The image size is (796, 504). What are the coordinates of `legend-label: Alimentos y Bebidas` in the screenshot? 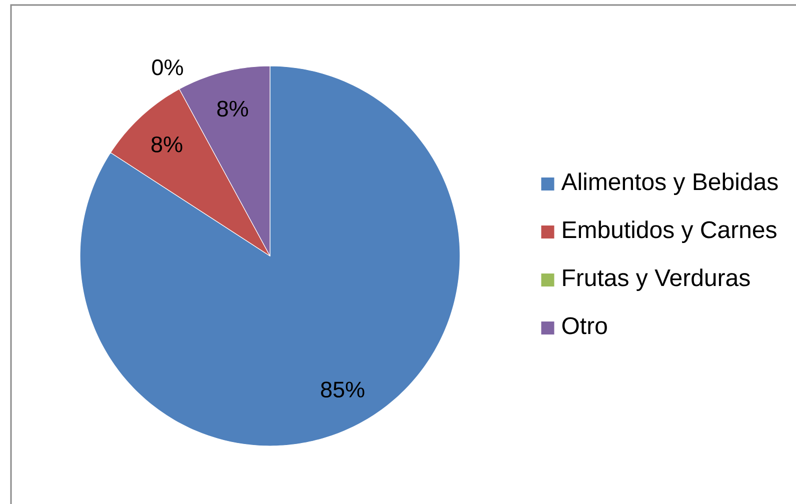 It's located at (669, 183).